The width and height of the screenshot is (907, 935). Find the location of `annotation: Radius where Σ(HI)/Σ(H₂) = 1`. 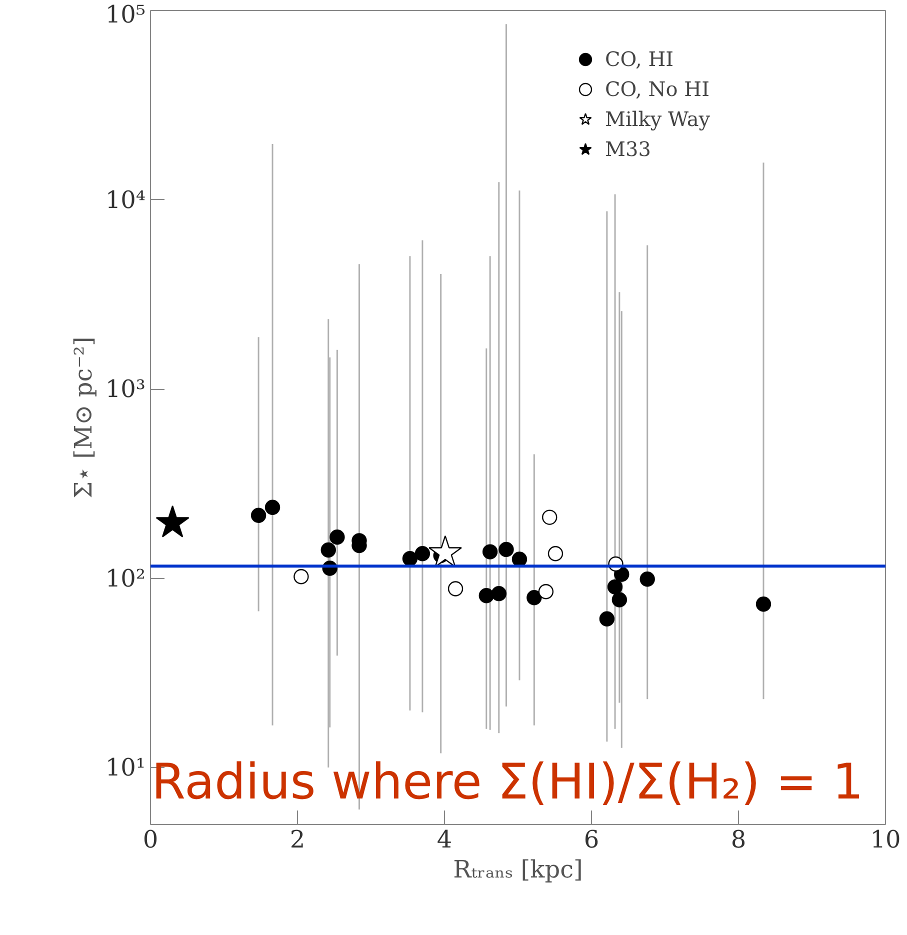

annotation: Radius where Σ(HI)/Σ(H₂) = 1 is located at coordinates (508, 782).